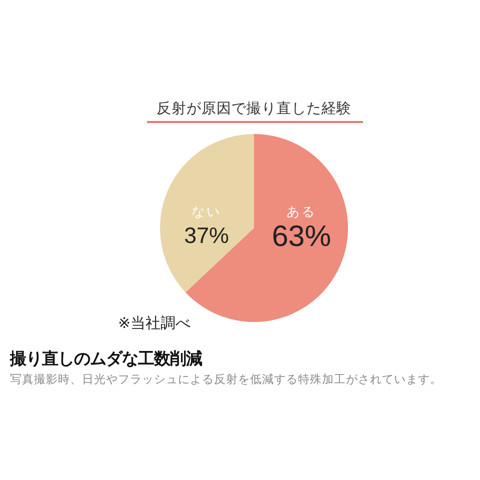 Image resolution: width=480 pixels, height=480 pixels. What do you see at coordinates (105, 359) in the screenshot?
I see `text: 撮り直しのムダな工数削減` at bounding box center [105, 359].